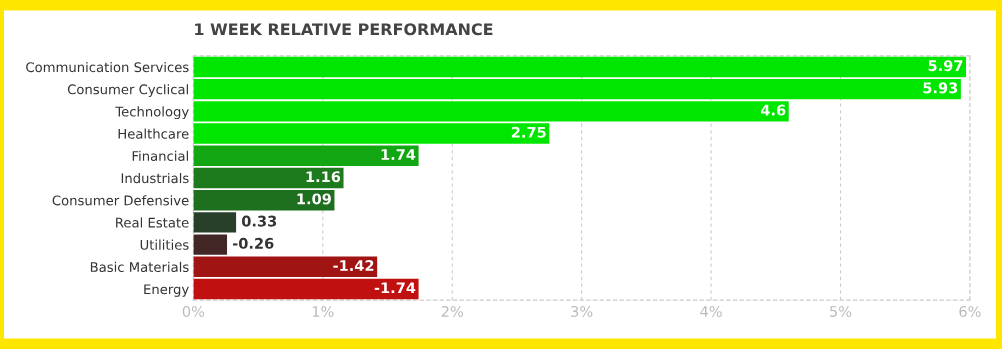 Image resolution: width=1002 pixels, height=349 pixels. What do you see at coordinates (323, 311) in the screenshot?
I see `x-tick-label: 1%` at bounding box center [323, 311].